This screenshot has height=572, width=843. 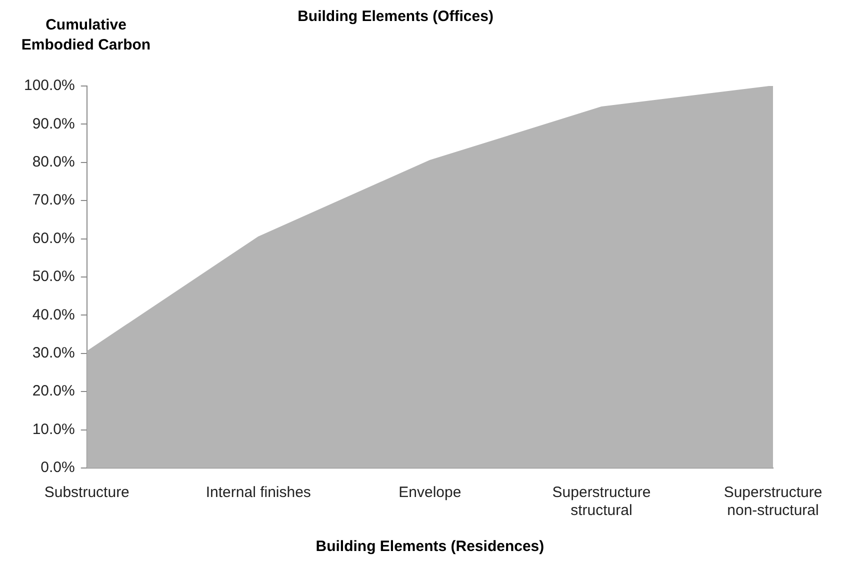 What do you see at coordinates (53, 391) in the screenshot?
I see `y-tick-label: 20.0%` at bounding box center [53, 391].